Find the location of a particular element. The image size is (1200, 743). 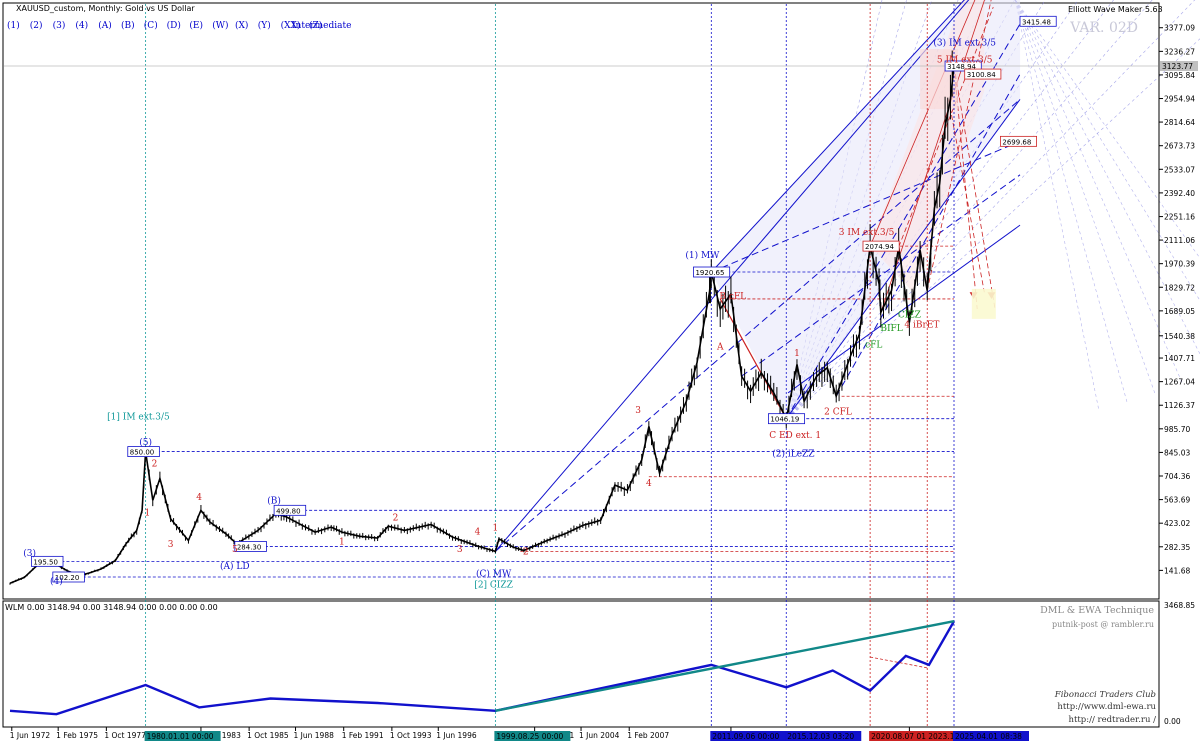

time-highlight-label: 1999.08.25 00:00 is located at coordinates (529, 736).